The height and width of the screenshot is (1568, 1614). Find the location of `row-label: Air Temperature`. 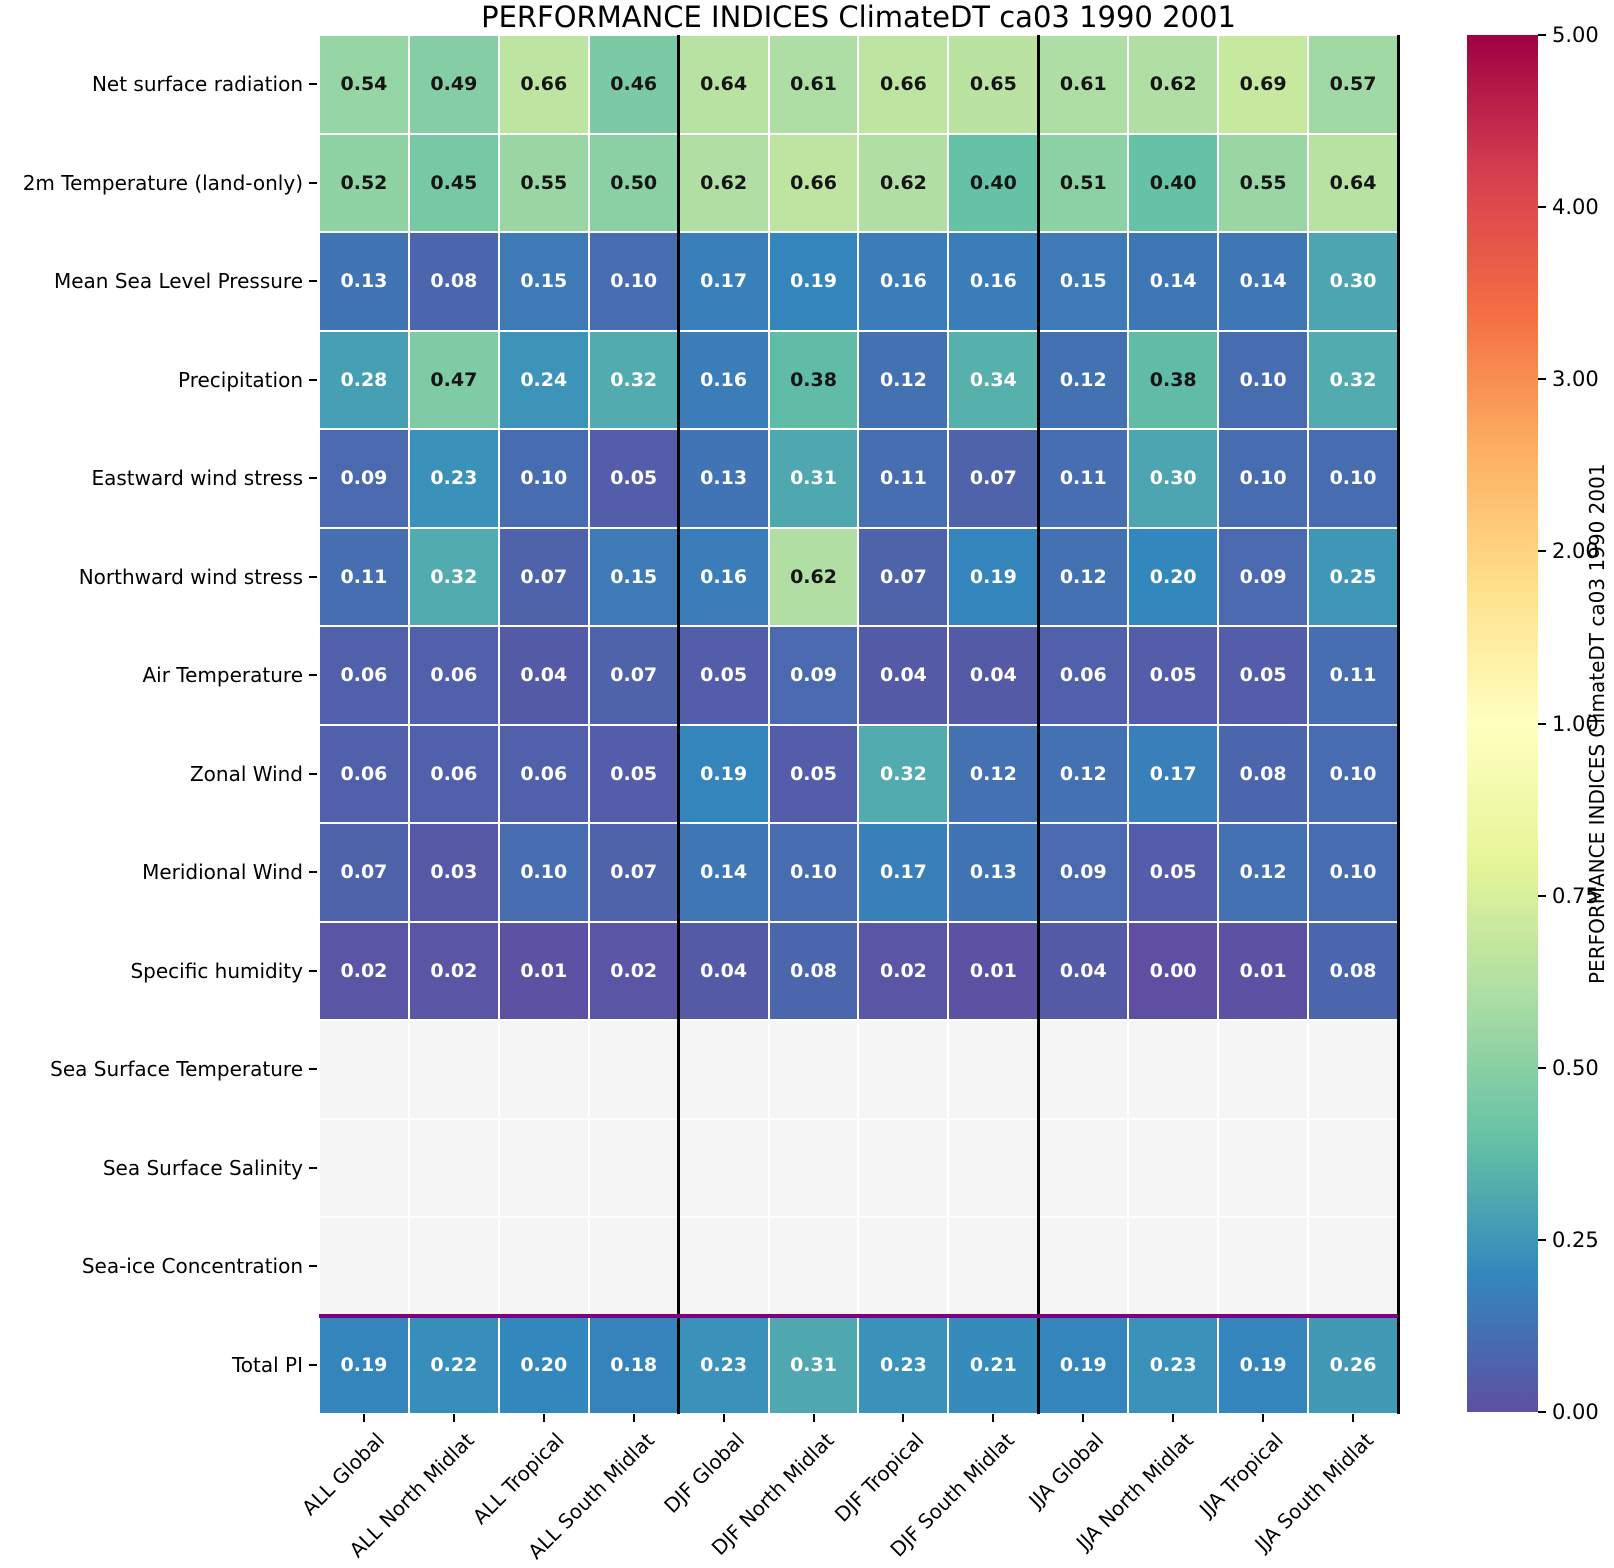

row-label: Air Temperature is located at coordinates (222, 675).